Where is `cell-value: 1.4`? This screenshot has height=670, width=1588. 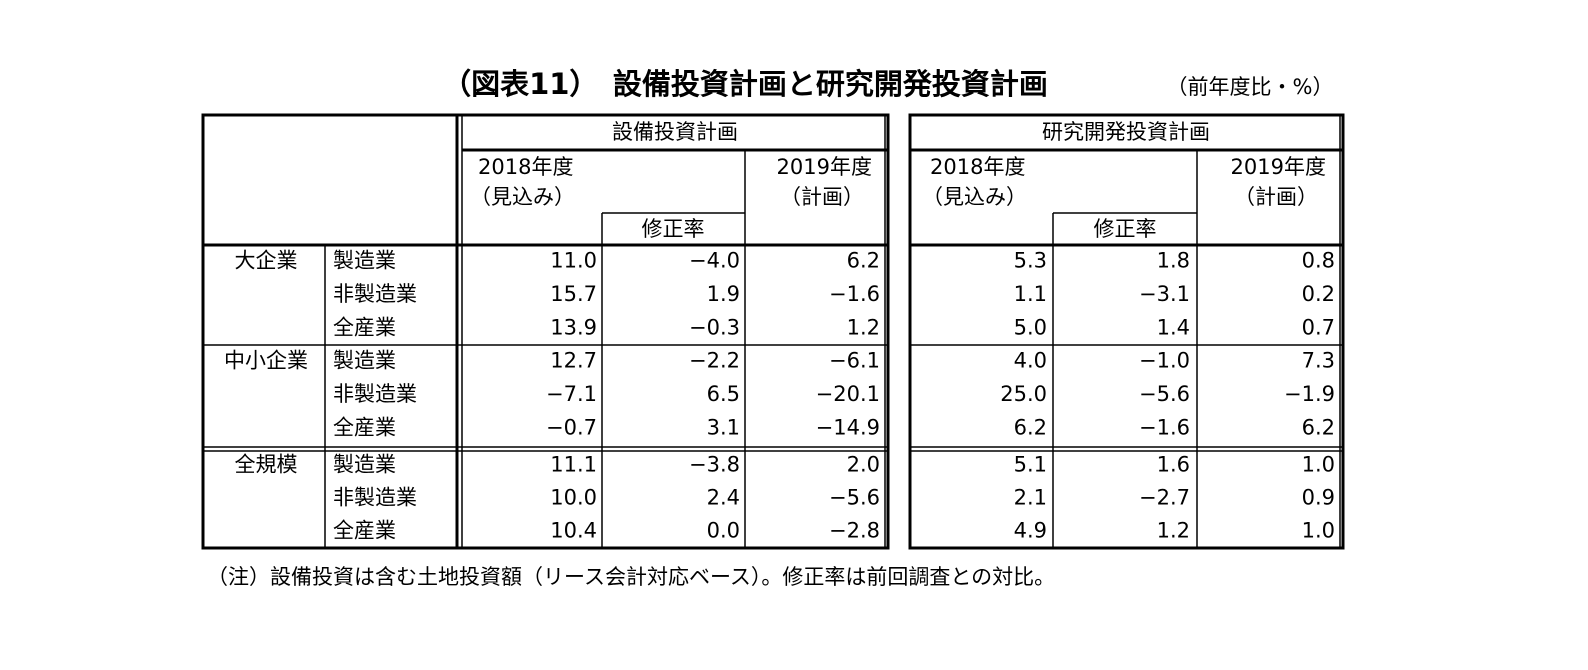
cell-value: 1.4 is located at coordinates (1173, 327).